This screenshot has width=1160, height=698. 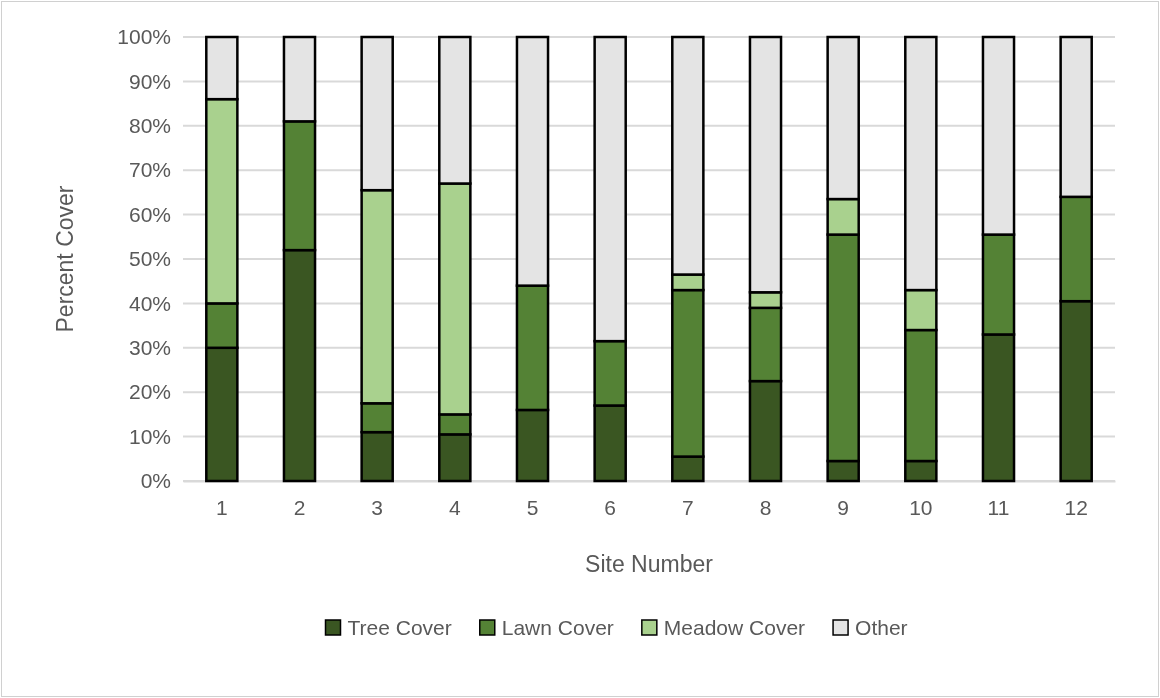 What do you see at coordinates (921, 507) in the screenshot?
I see `x-tick-label: 10` at bounding box center [921, 507].